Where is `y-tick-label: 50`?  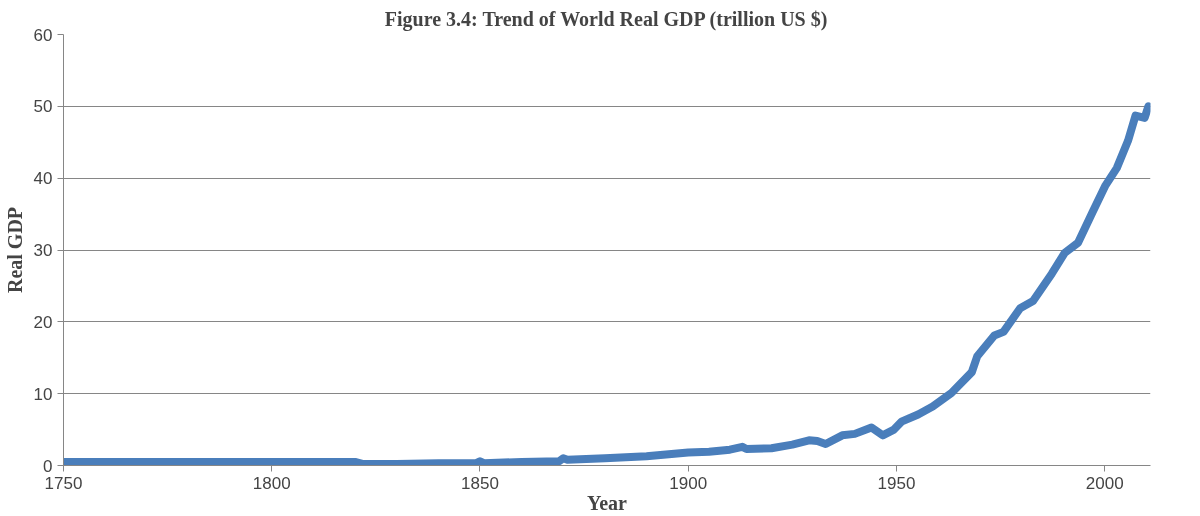
y-tick-label: 50 is located at coordinates (43, 107).